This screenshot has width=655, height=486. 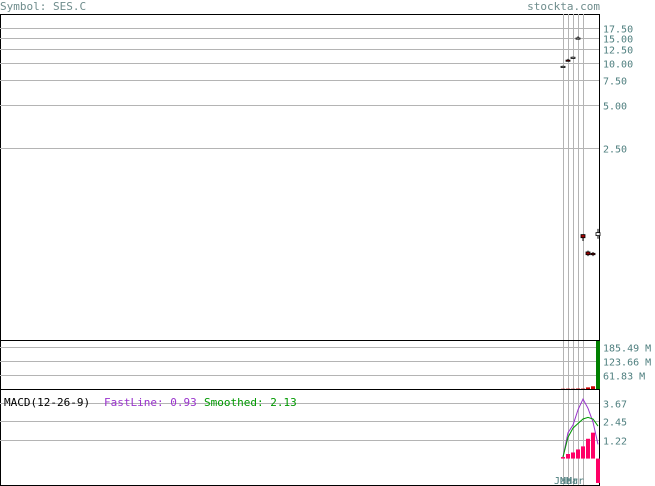 I want to click on price-tick-label: 12.50, so click(x=618, y=51).